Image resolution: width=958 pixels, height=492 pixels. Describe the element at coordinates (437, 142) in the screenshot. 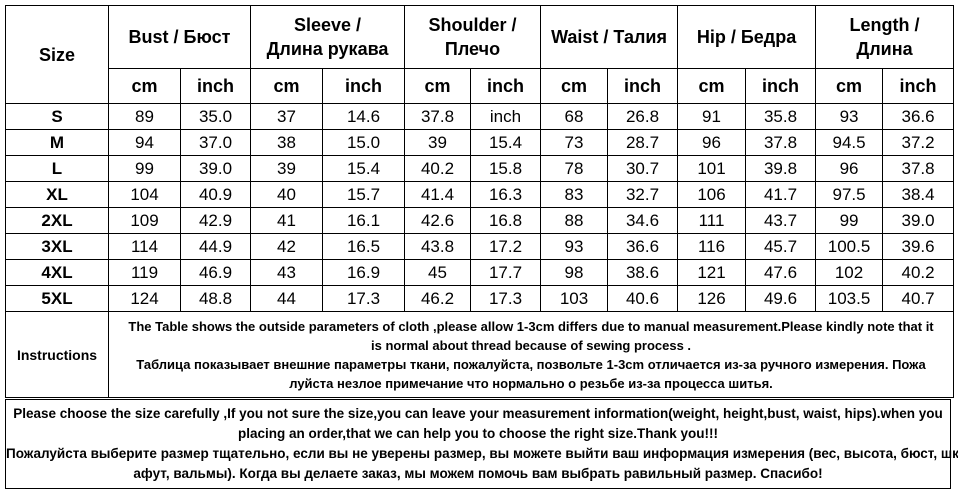

I see `value-cell: 39` at that location.